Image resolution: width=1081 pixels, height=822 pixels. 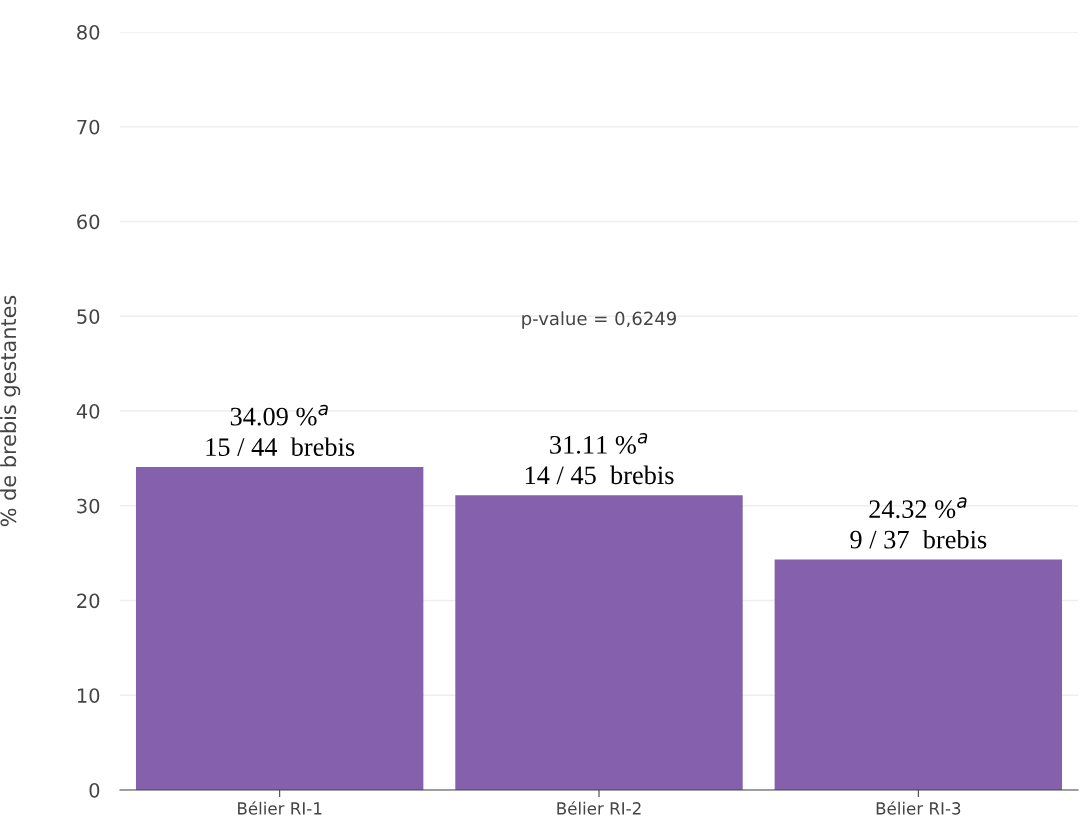 I want to click on x-tick-label: Bélier RI-2, so click(x=599, y=808).